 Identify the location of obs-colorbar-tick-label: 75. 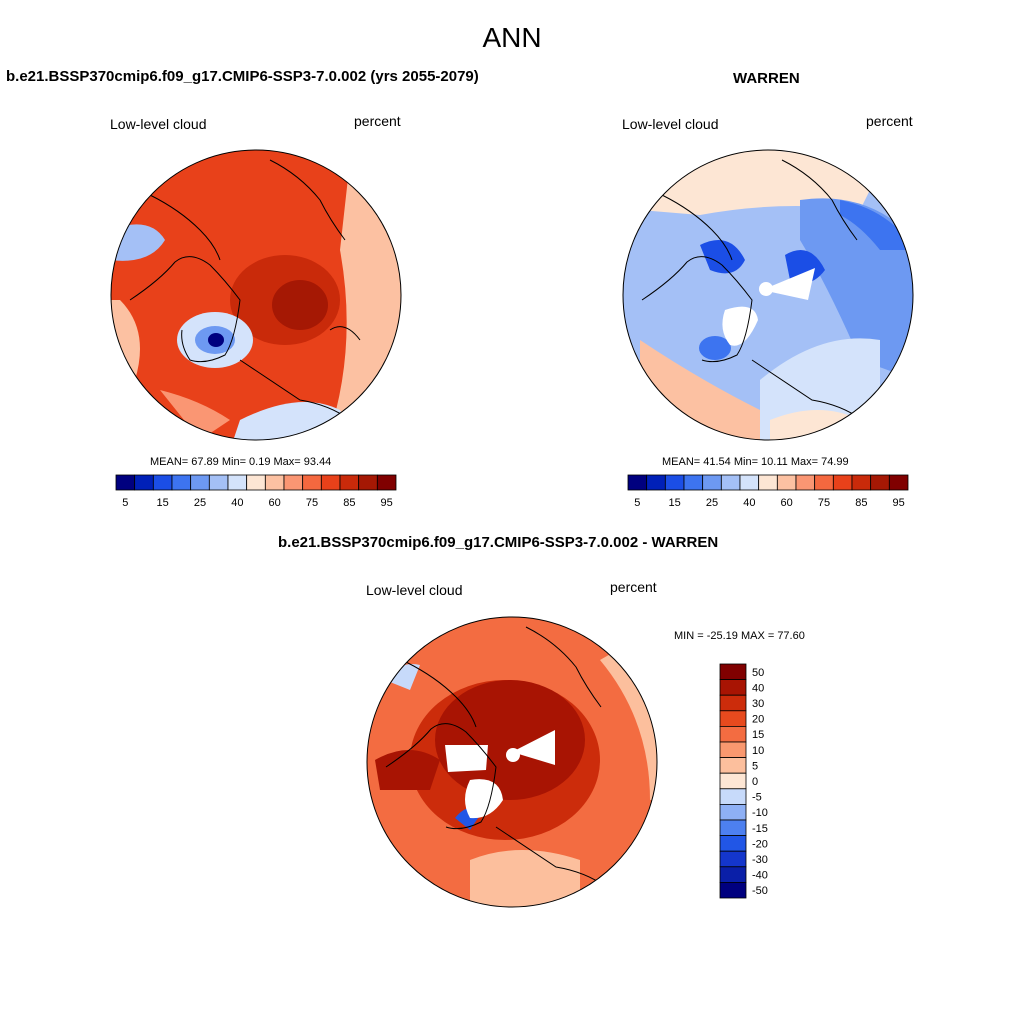
(824, 503).